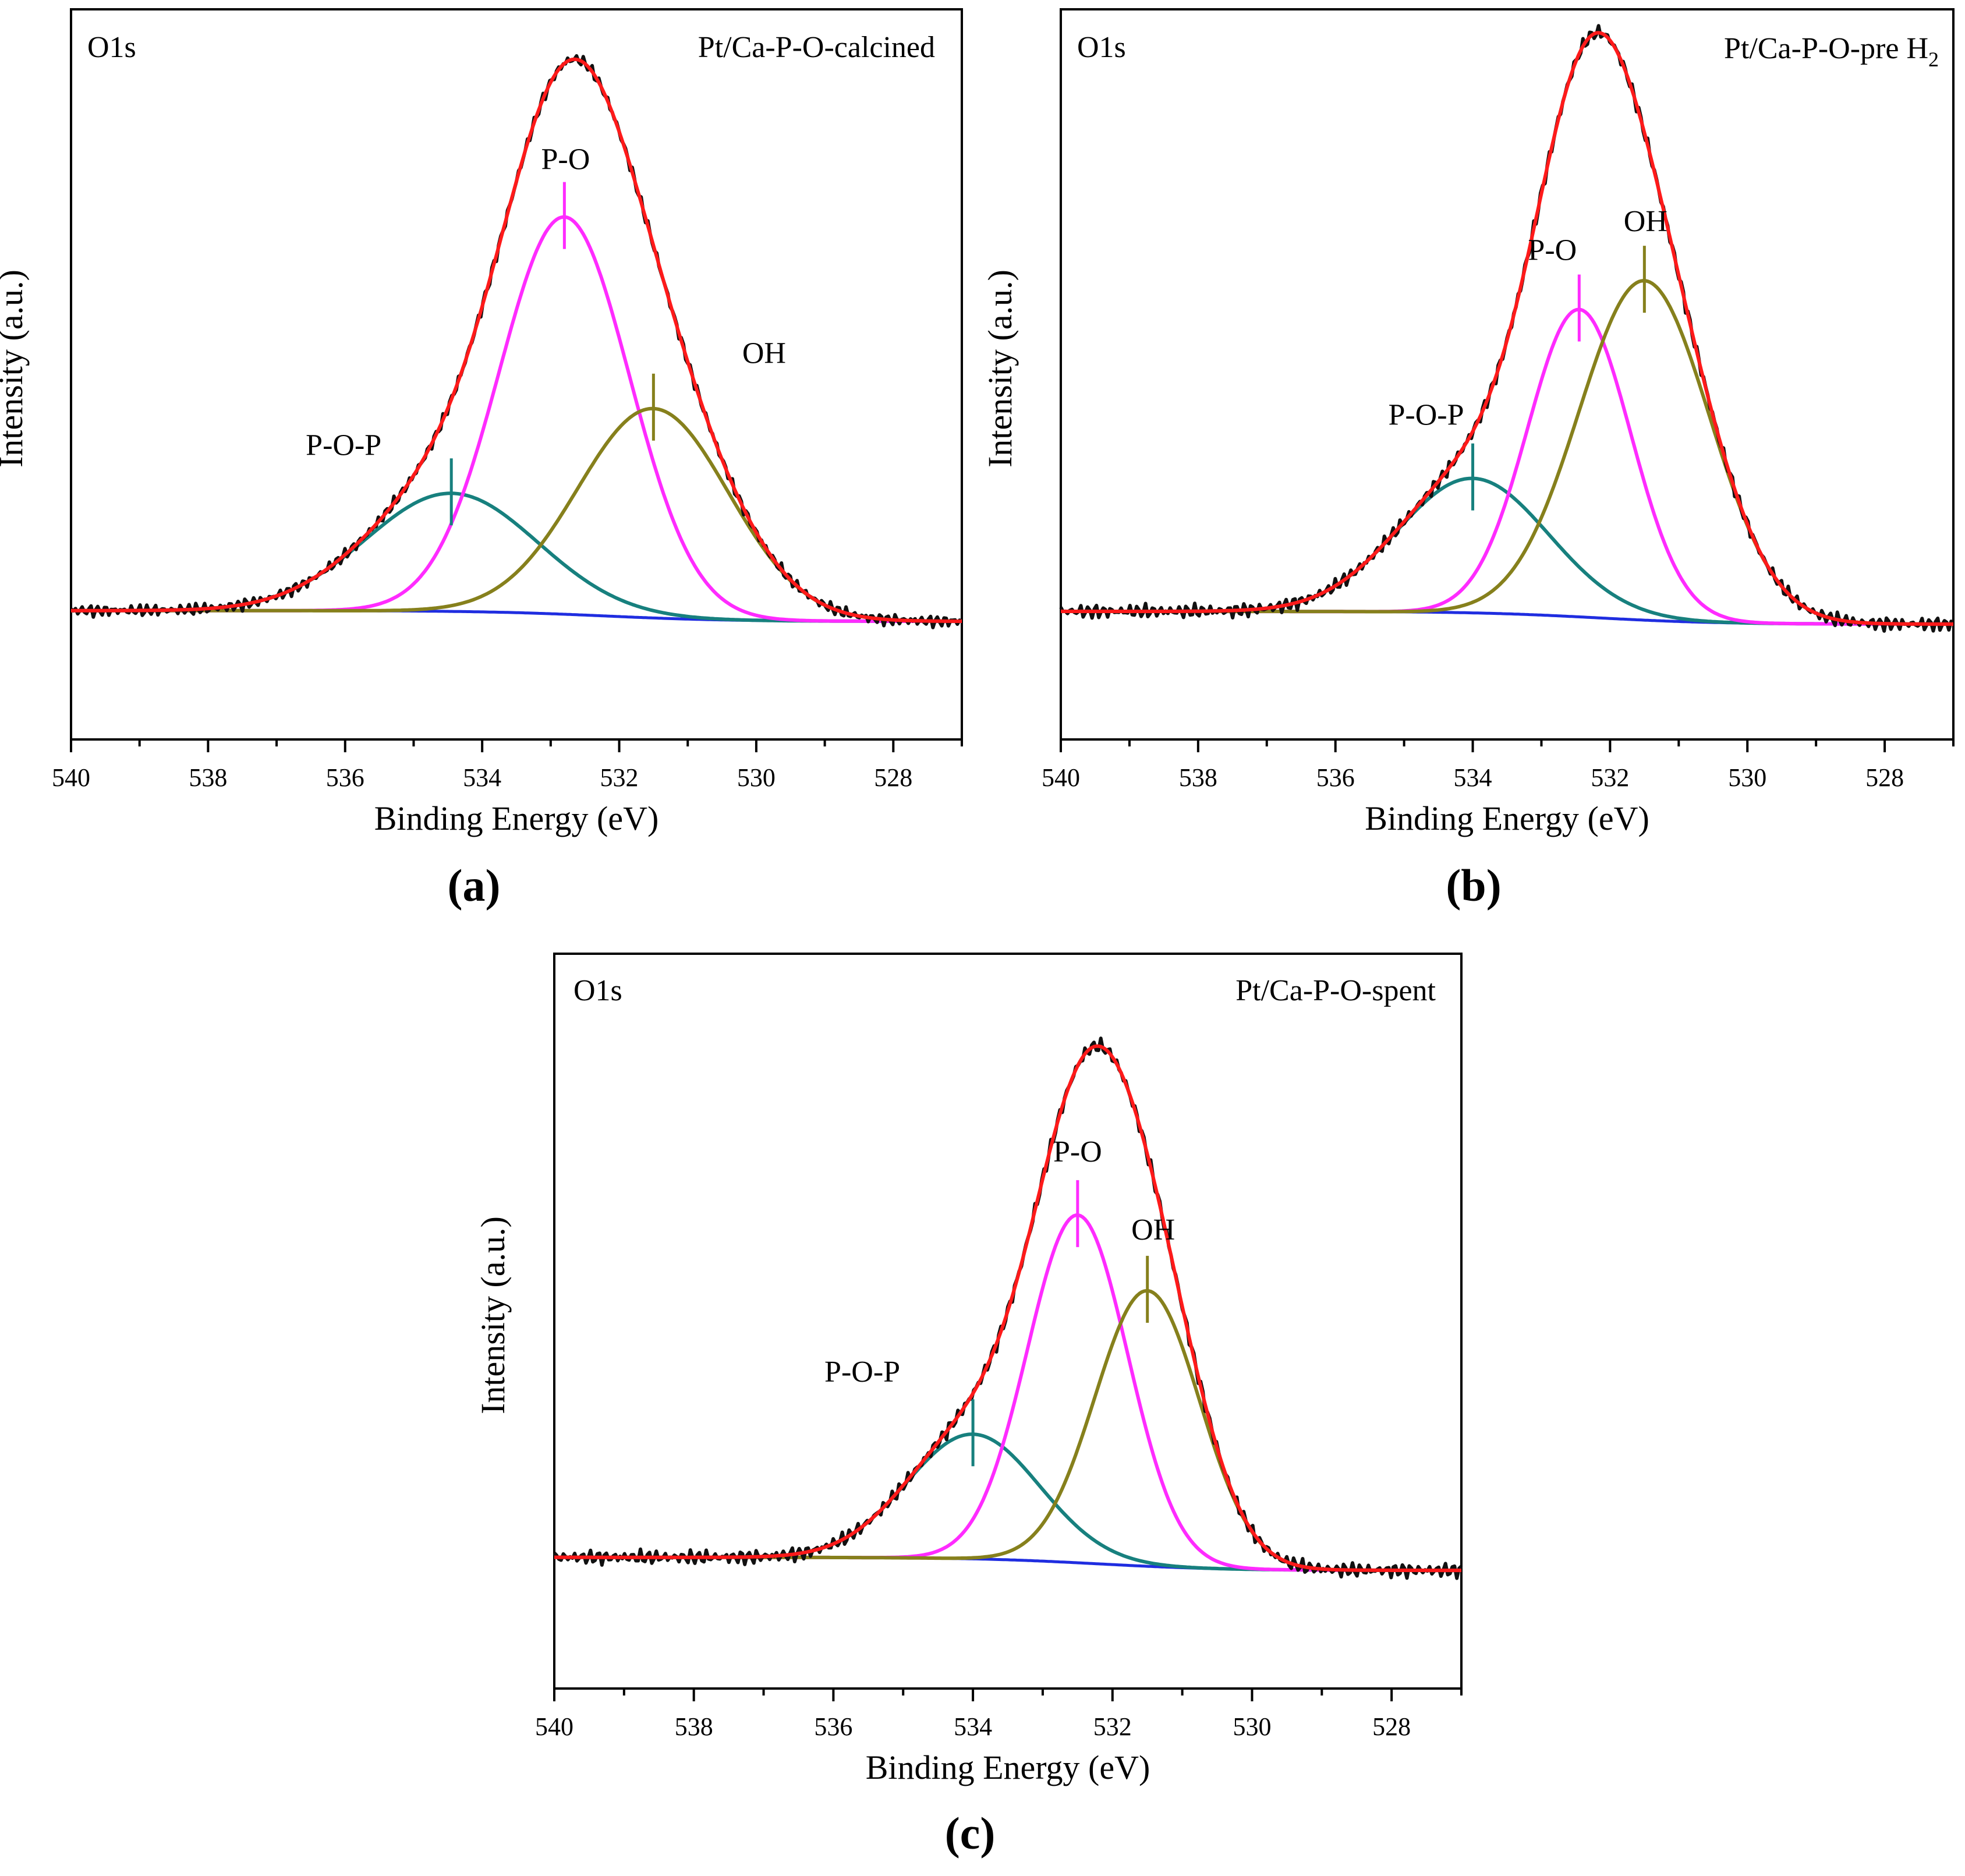  I want to click on panel-letter-text: c, so click(970, 1833).